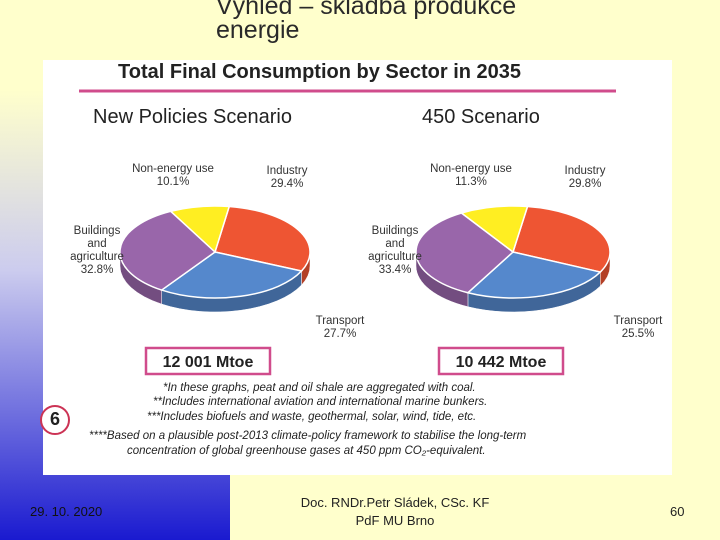  What do you see at coordinates (173, 169) in the screenshot?
I see `pie-0-label-3-line-0: Non-energy use` at bounding box center [173, 169].